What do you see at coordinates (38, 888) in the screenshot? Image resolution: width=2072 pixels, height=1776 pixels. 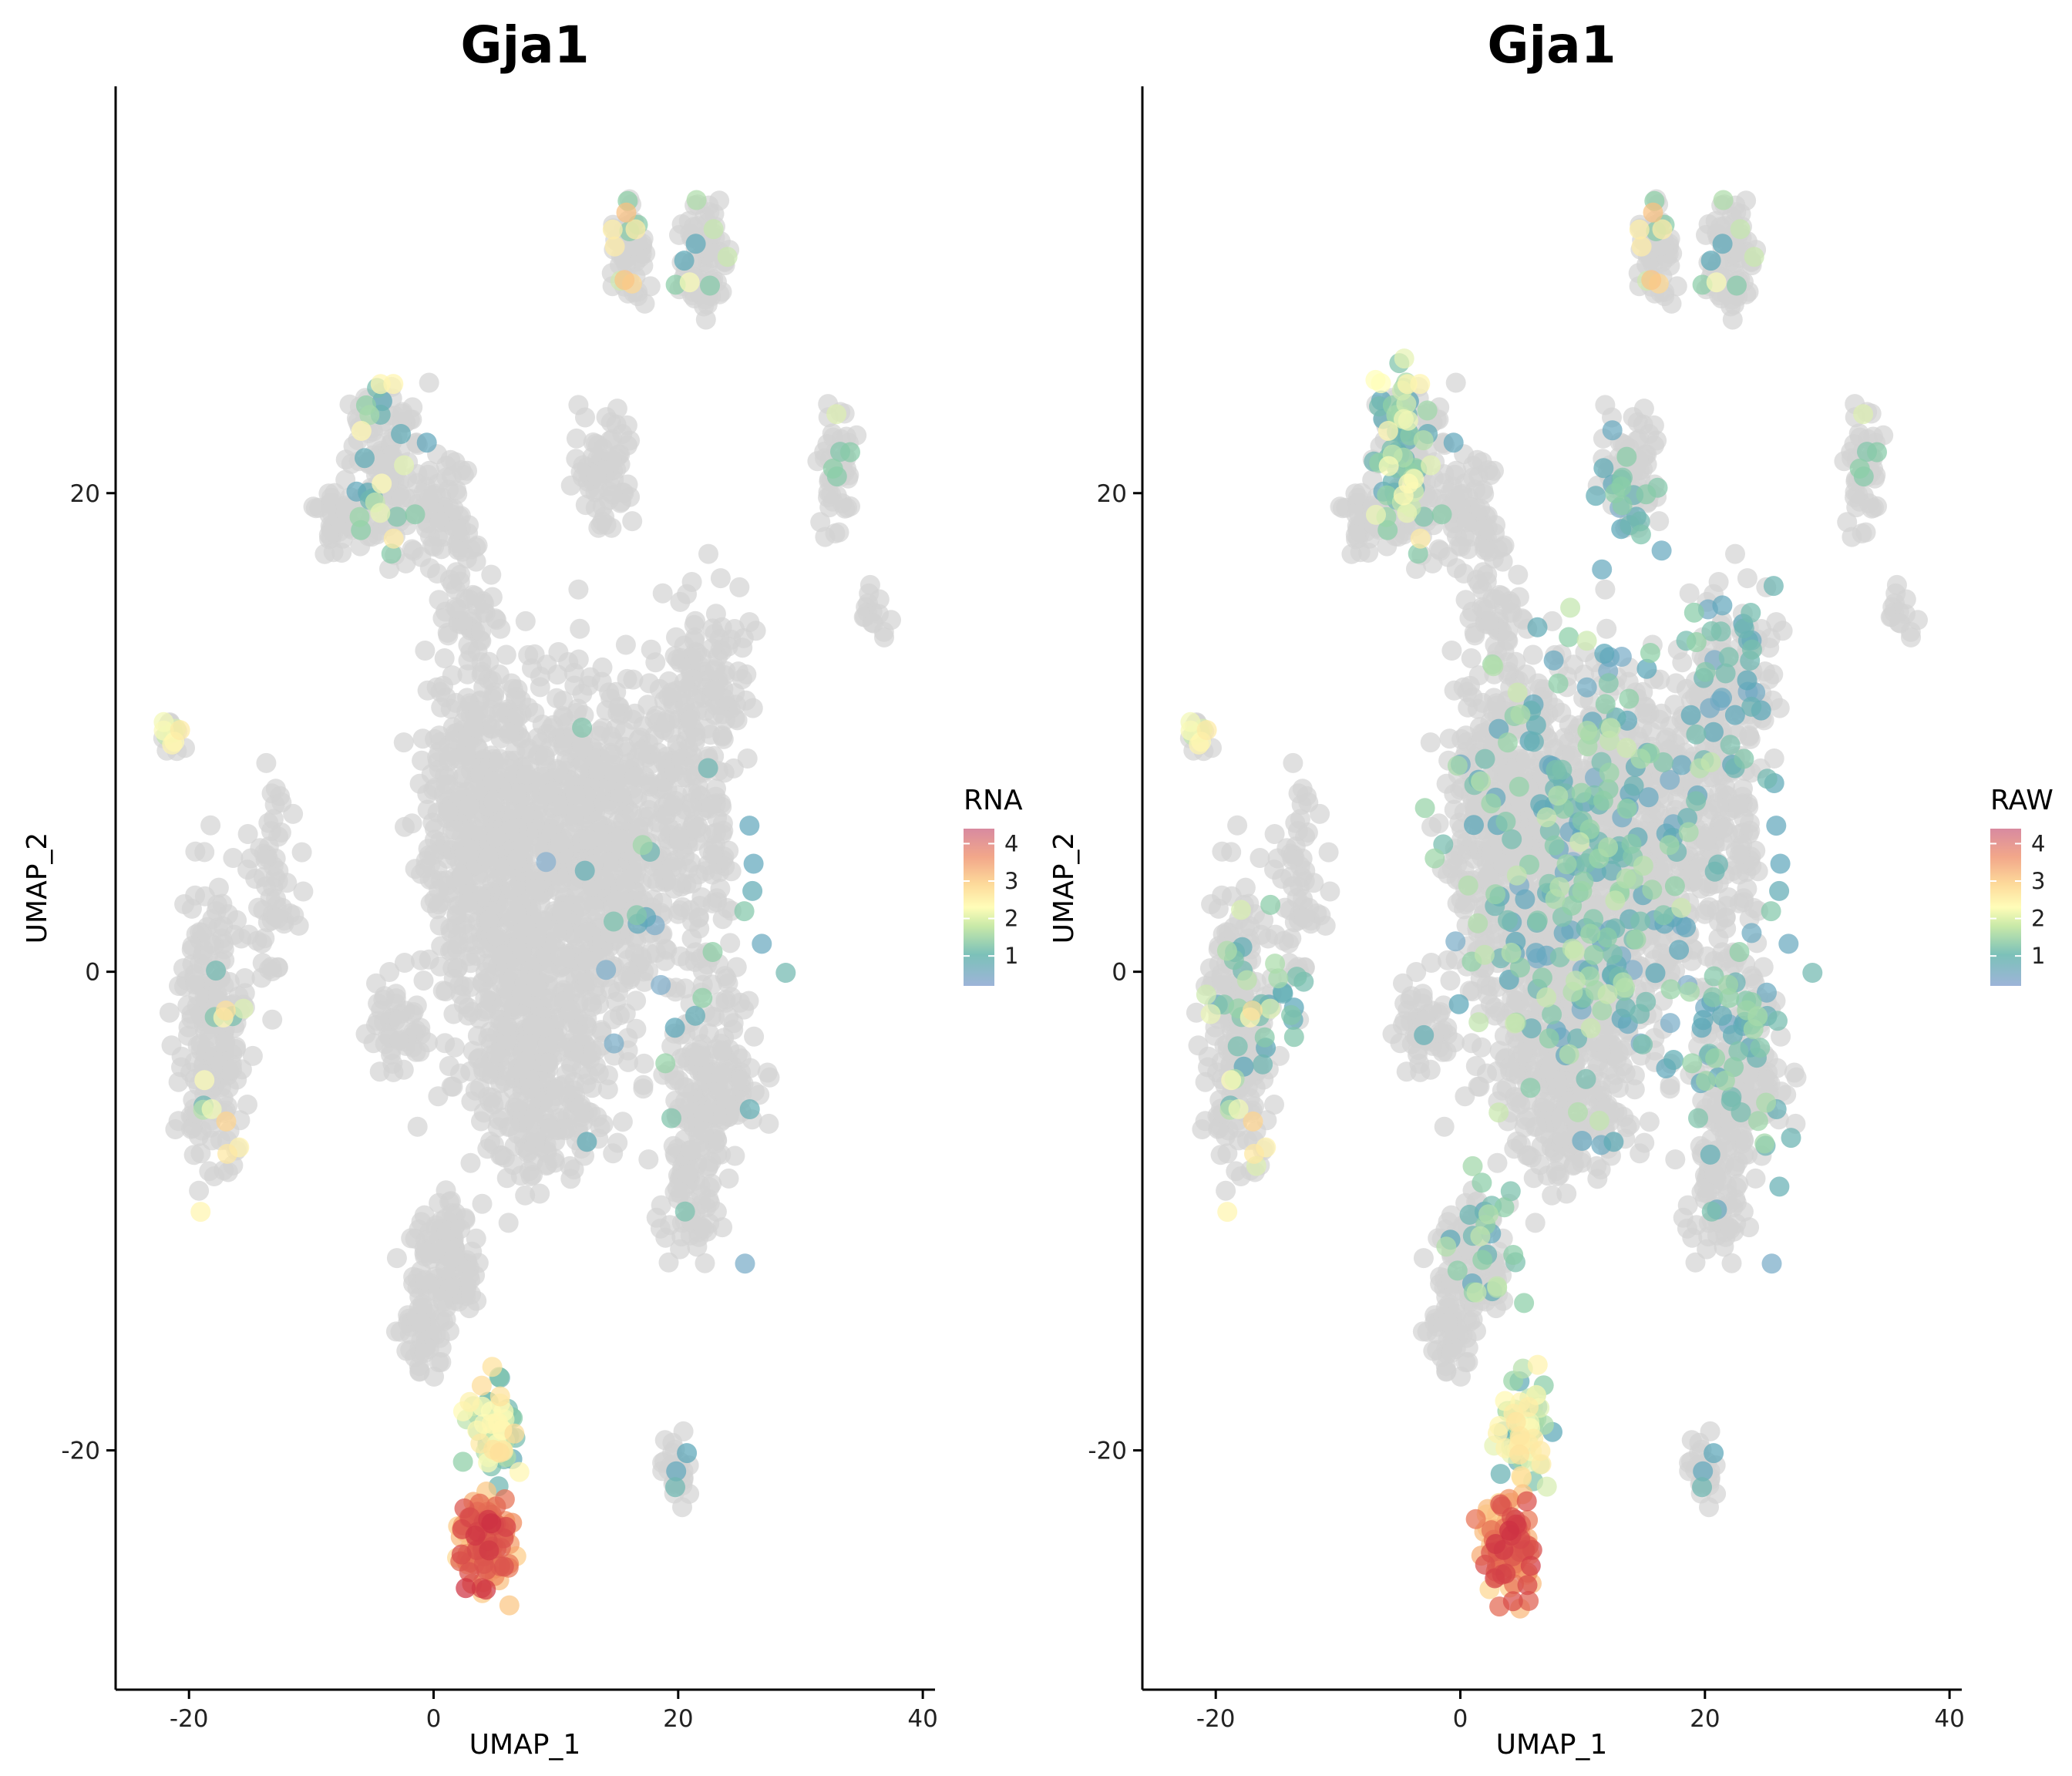 I see `y-axis-label: UMAP_2` at bounding box center [38, 888].